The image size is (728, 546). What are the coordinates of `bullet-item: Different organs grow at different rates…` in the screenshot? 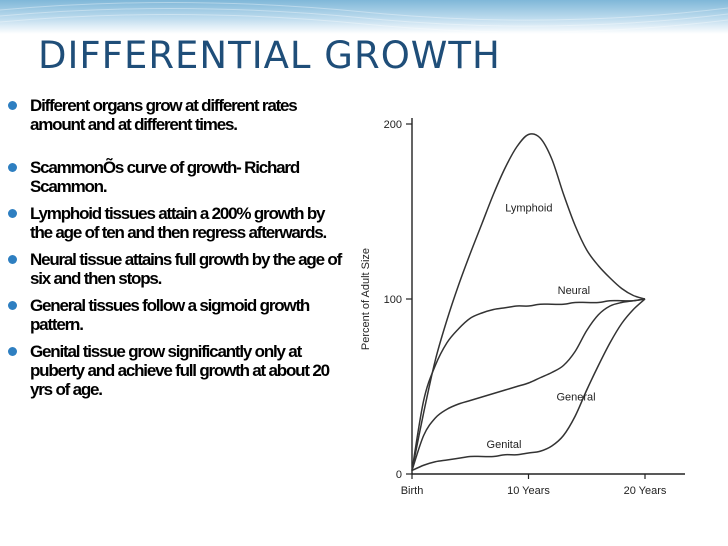 It's located at (178, 115).